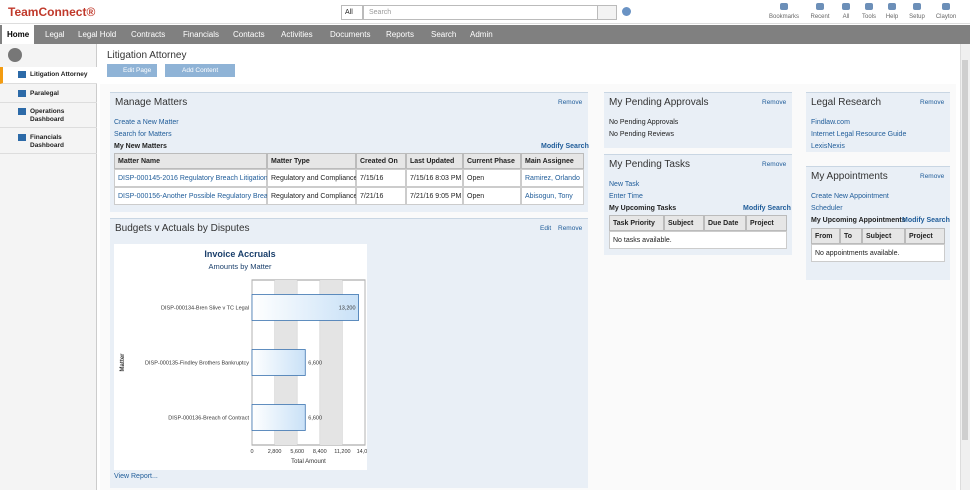 This screenshot has height=490, width=970. What do you see at coordinates (892, 17) in the screenshot?
I see `header-icon-label: Help` at bounding box center [892, 17].